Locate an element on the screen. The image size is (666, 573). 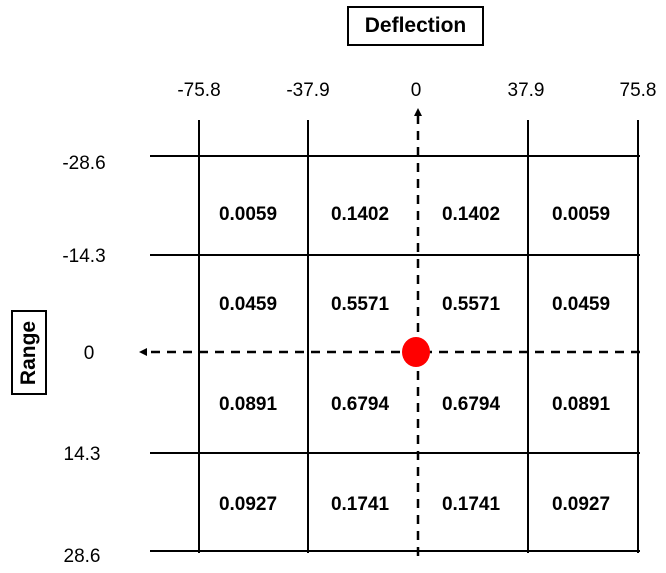
deflection-tick-1: -75.8 is located at coordinates (198, 90).